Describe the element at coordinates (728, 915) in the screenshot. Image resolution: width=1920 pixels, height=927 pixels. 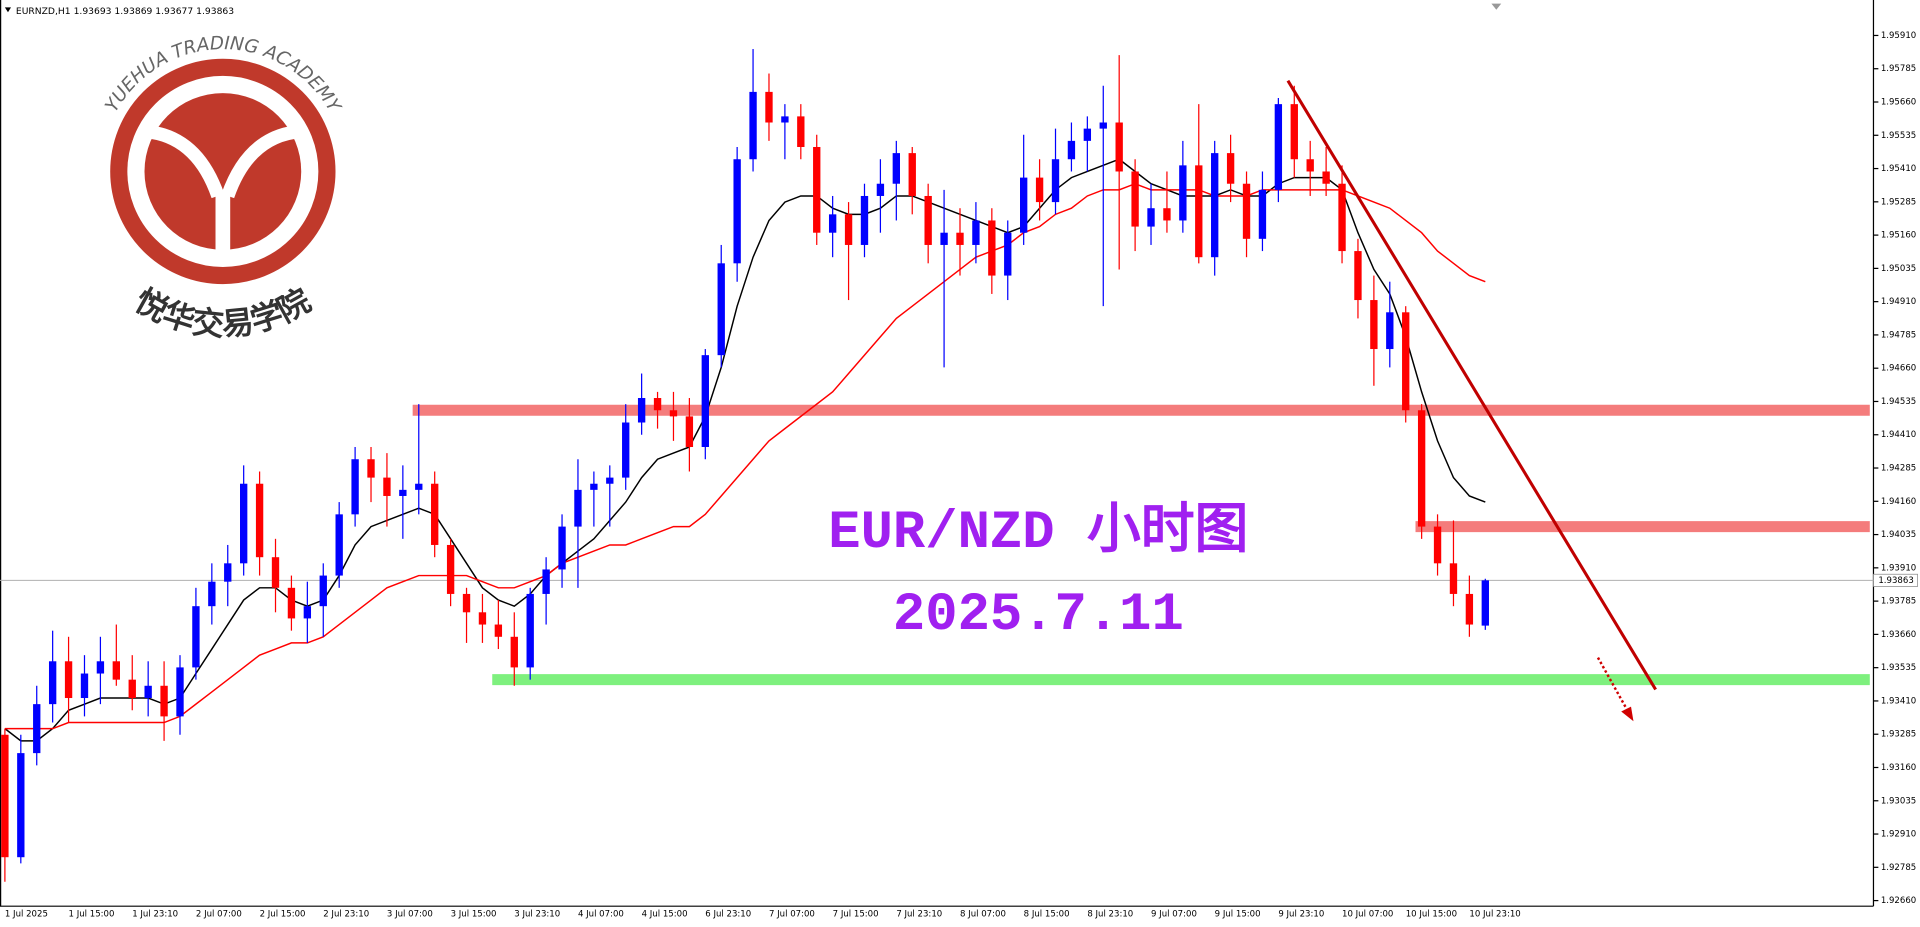
I see `x-tick-label: 6 Jul 23:10` at that location.